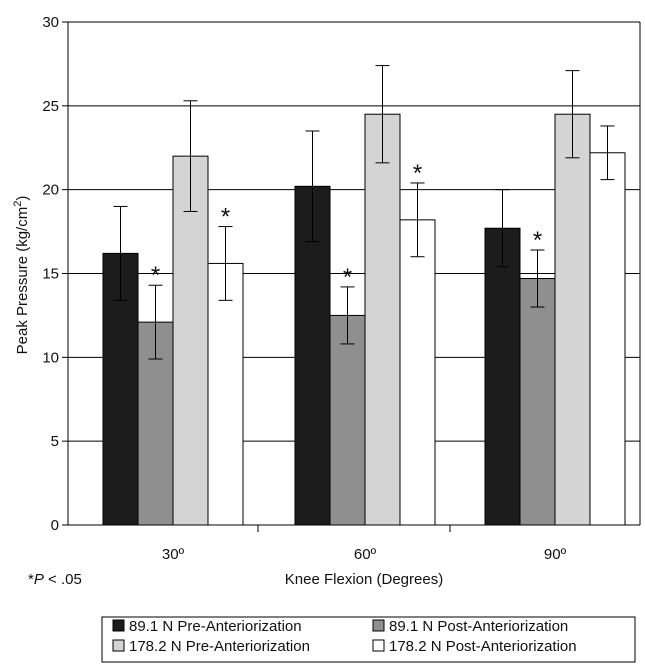  I want to click on x-tick-label: 30º, so click(173, 554).